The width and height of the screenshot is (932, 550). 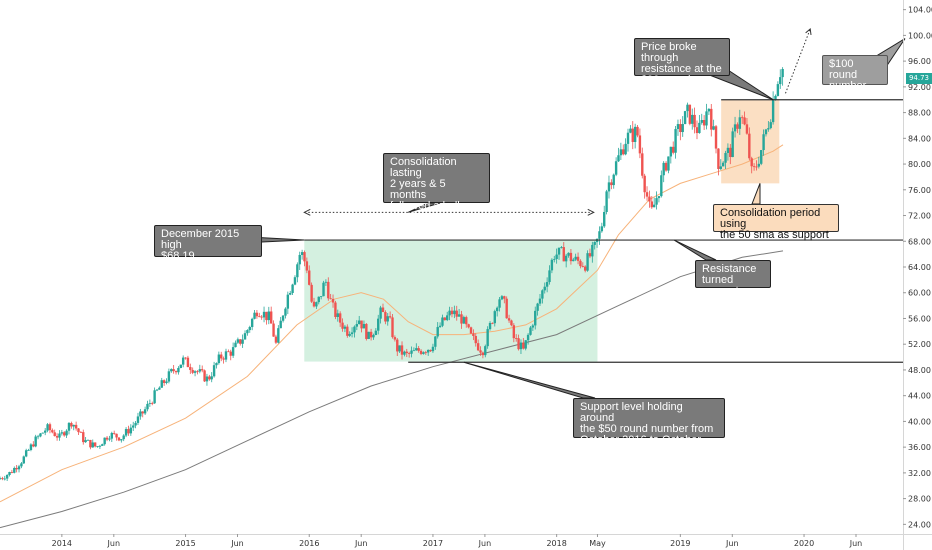 I want to click on y-tick-label: 96.00, so click(x=919, y=61).